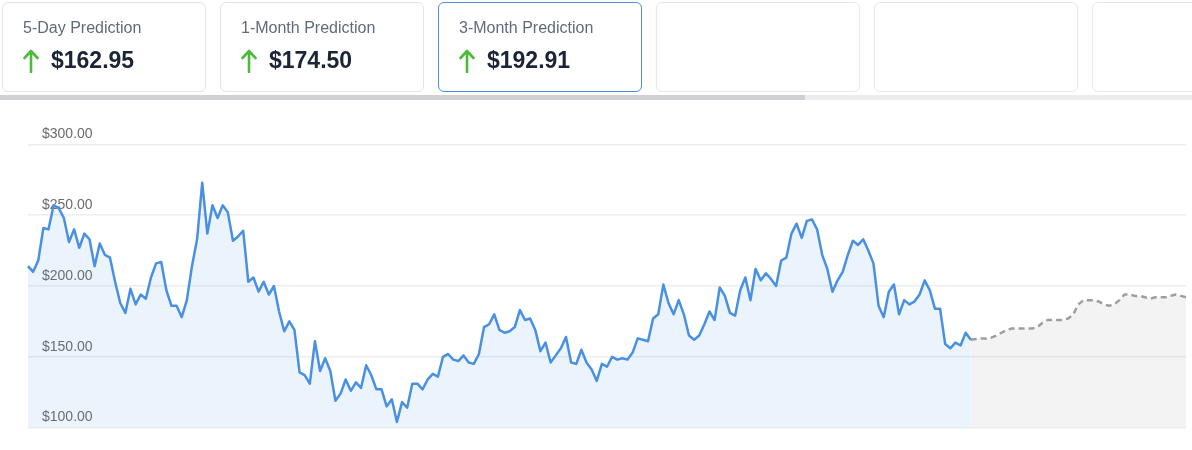 The height and width of the screenshot is (450, 1192). I want to click on text: 1-Month Prediction, so click(309, 28).